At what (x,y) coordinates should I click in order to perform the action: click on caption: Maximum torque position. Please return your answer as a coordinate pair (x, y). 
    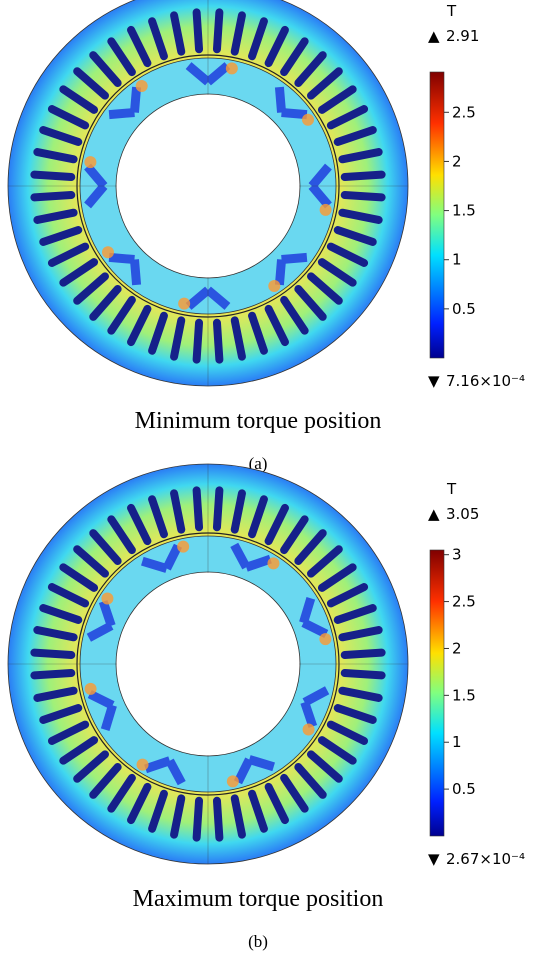
    Looking at the image, I should click on (258, 899).